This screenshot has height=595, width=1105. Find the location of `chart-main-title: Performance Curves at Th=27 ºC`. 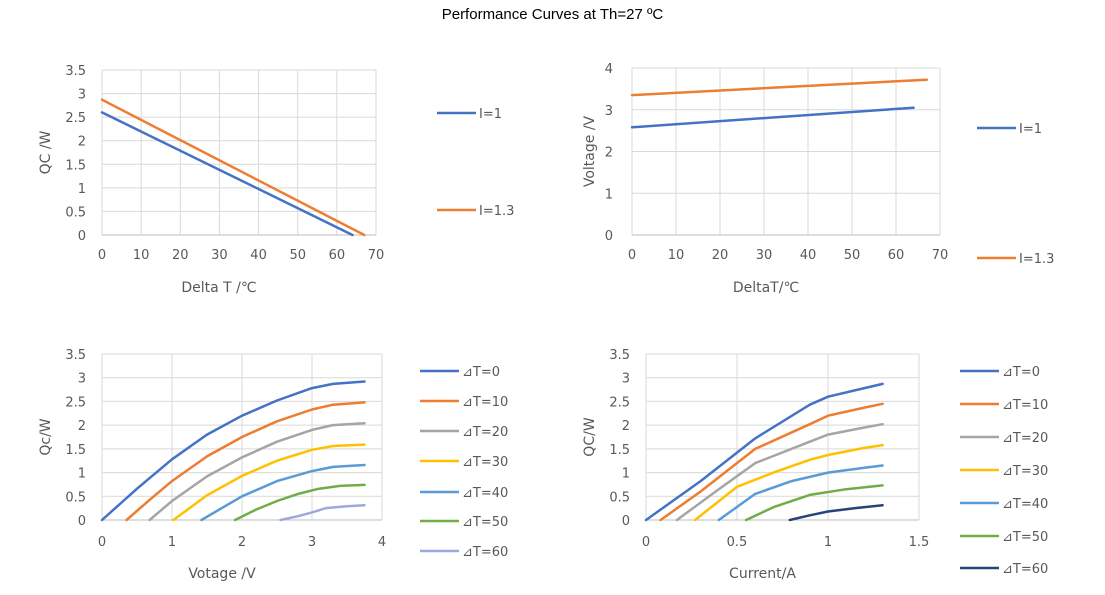

chart-main-title: Performance Curves at Th=27 ºC is located at coordinates (552, 14).